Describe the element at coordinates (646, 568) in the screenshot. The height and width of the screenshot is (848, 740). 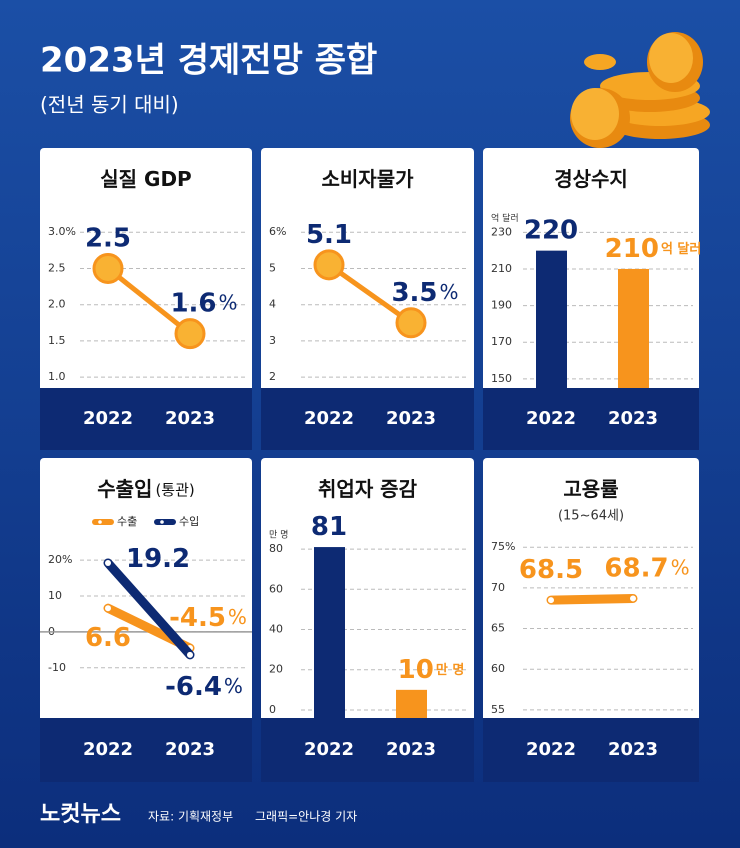
I see `value-label: 68.7%` at that location.